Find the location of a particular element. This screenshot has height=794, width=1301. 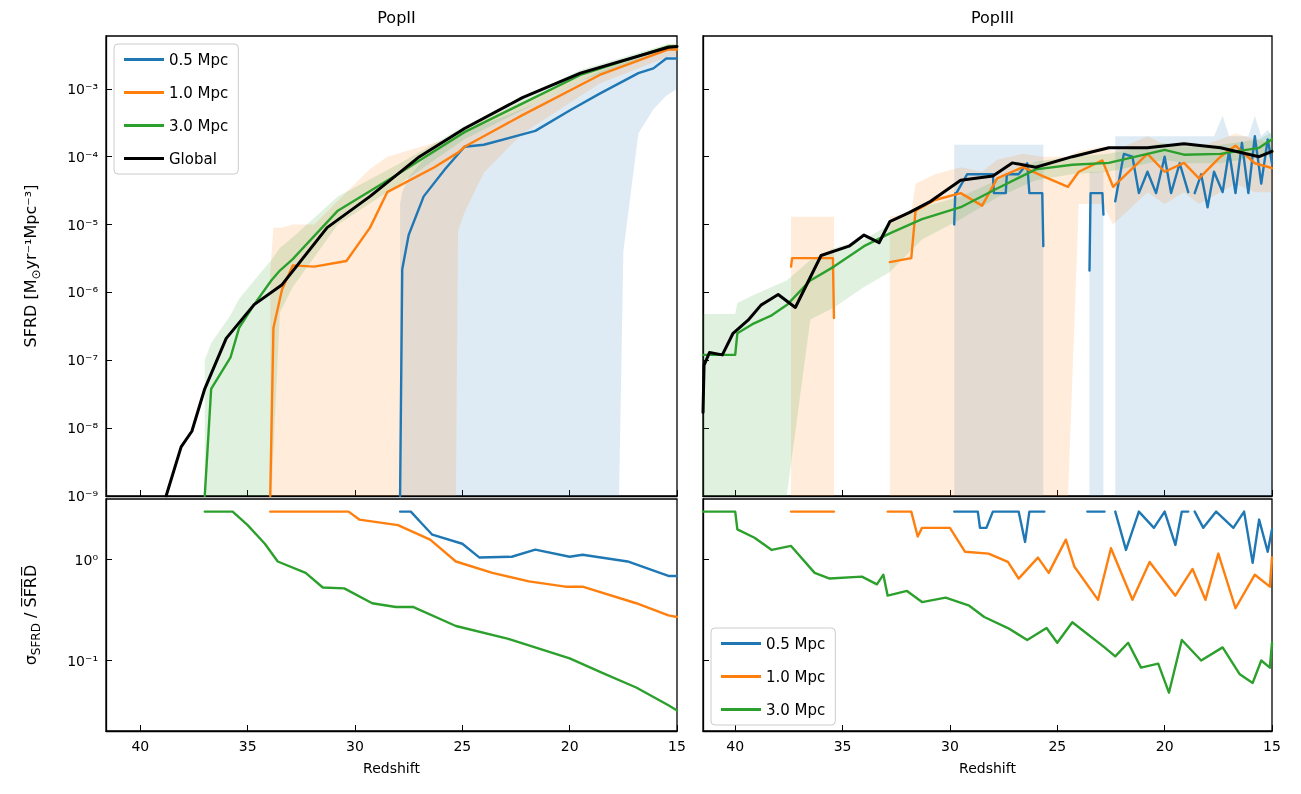

y-tick-label: 10⁻⁷ is located at coordinates (82, 360).